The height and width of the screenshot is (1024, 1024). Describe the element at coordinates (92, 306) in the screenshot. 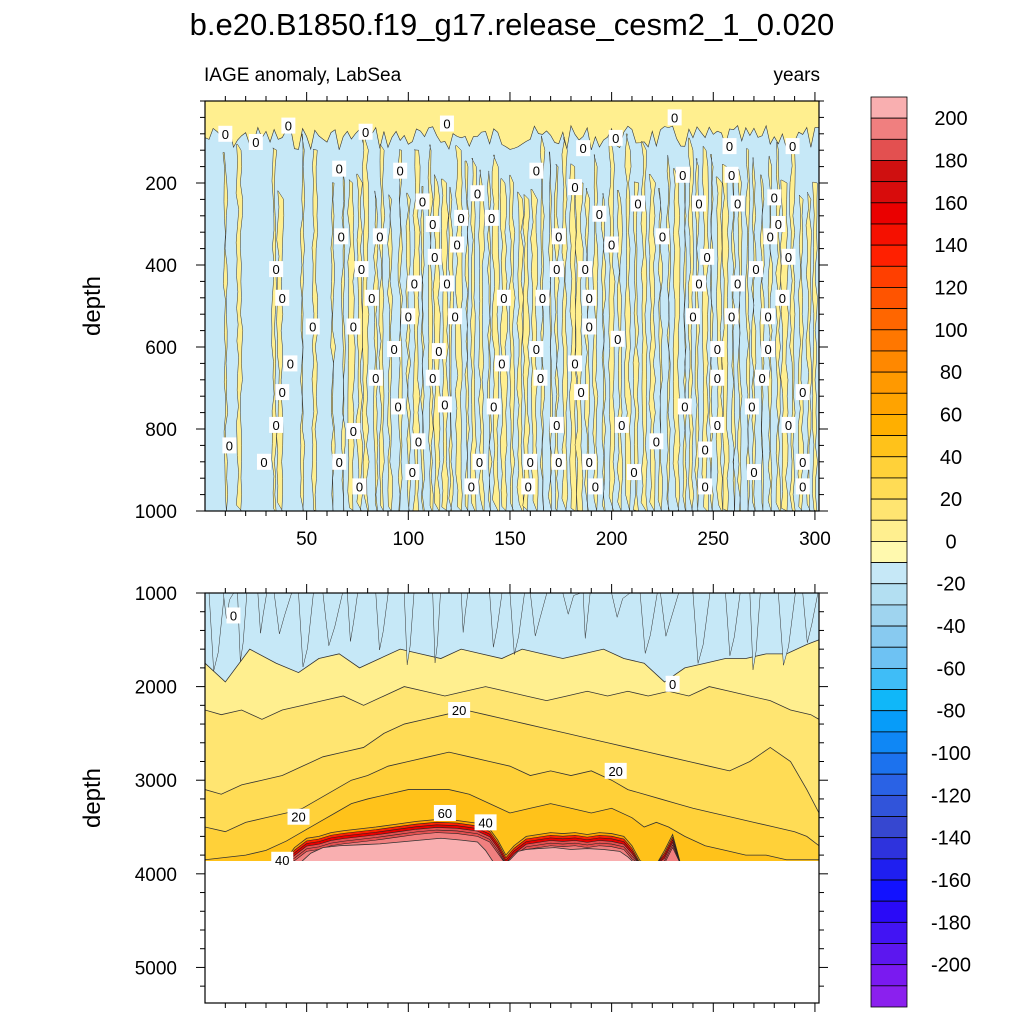

I see `upper-ylabel: depth` at that location.